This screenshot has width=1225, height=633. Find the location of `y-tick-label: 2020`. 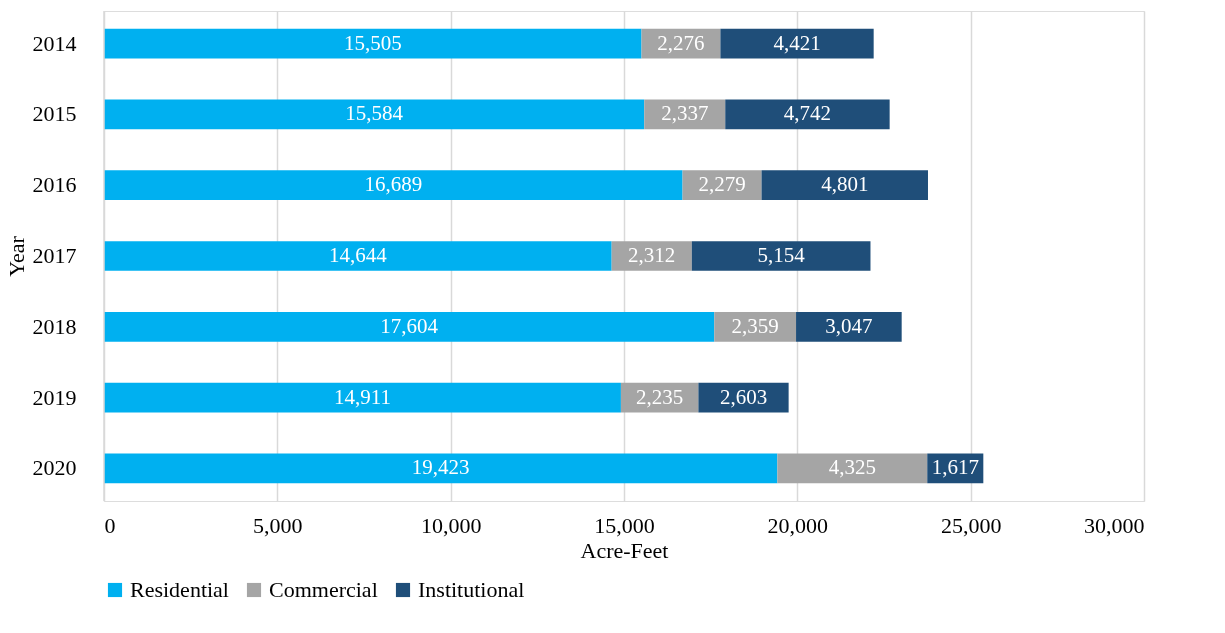

y-tick-label: 2020 is located at coordinates (54, 468).